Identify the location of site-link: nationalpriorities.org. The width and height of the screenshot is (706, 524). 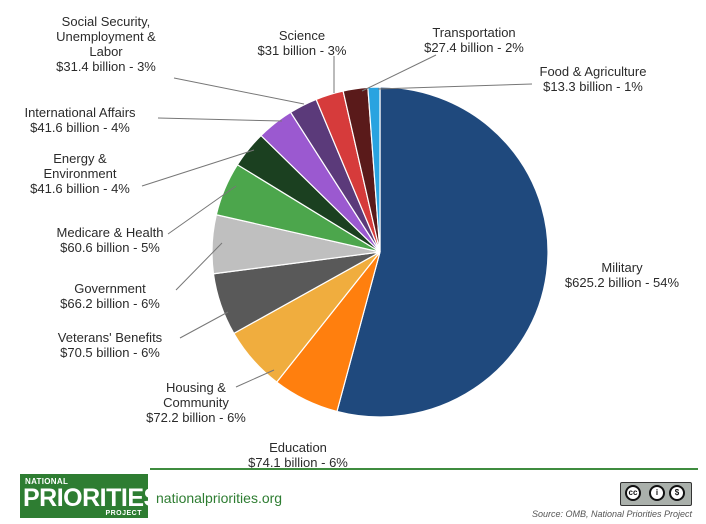
(219, 498).